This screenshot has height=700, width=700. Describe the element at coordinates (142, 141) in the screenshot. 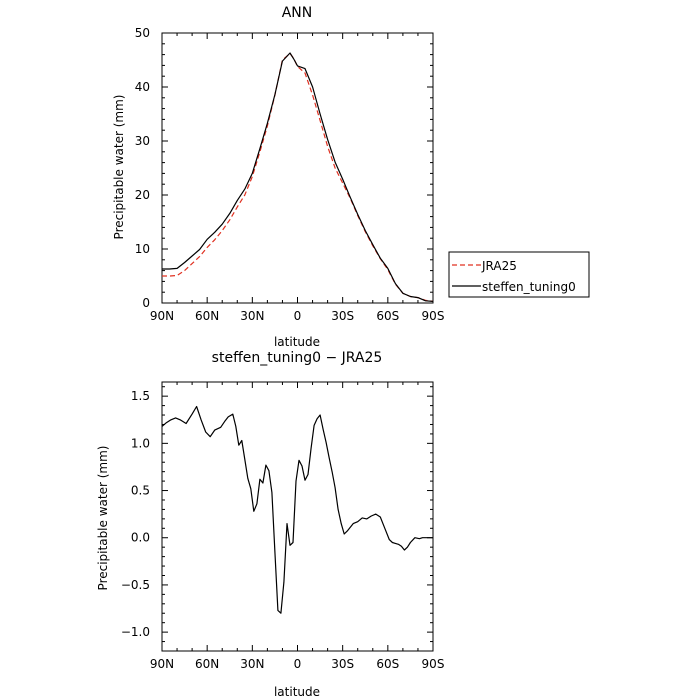

I see `y-tick-label: 30` at that location.